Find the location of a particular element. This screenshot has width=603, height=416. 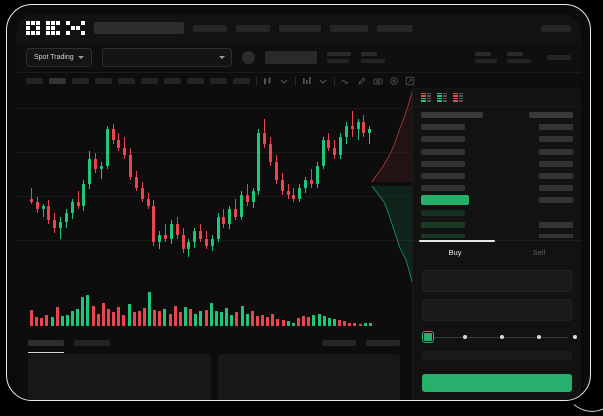

bottom-panel-left is located at coordinates (119, 377).